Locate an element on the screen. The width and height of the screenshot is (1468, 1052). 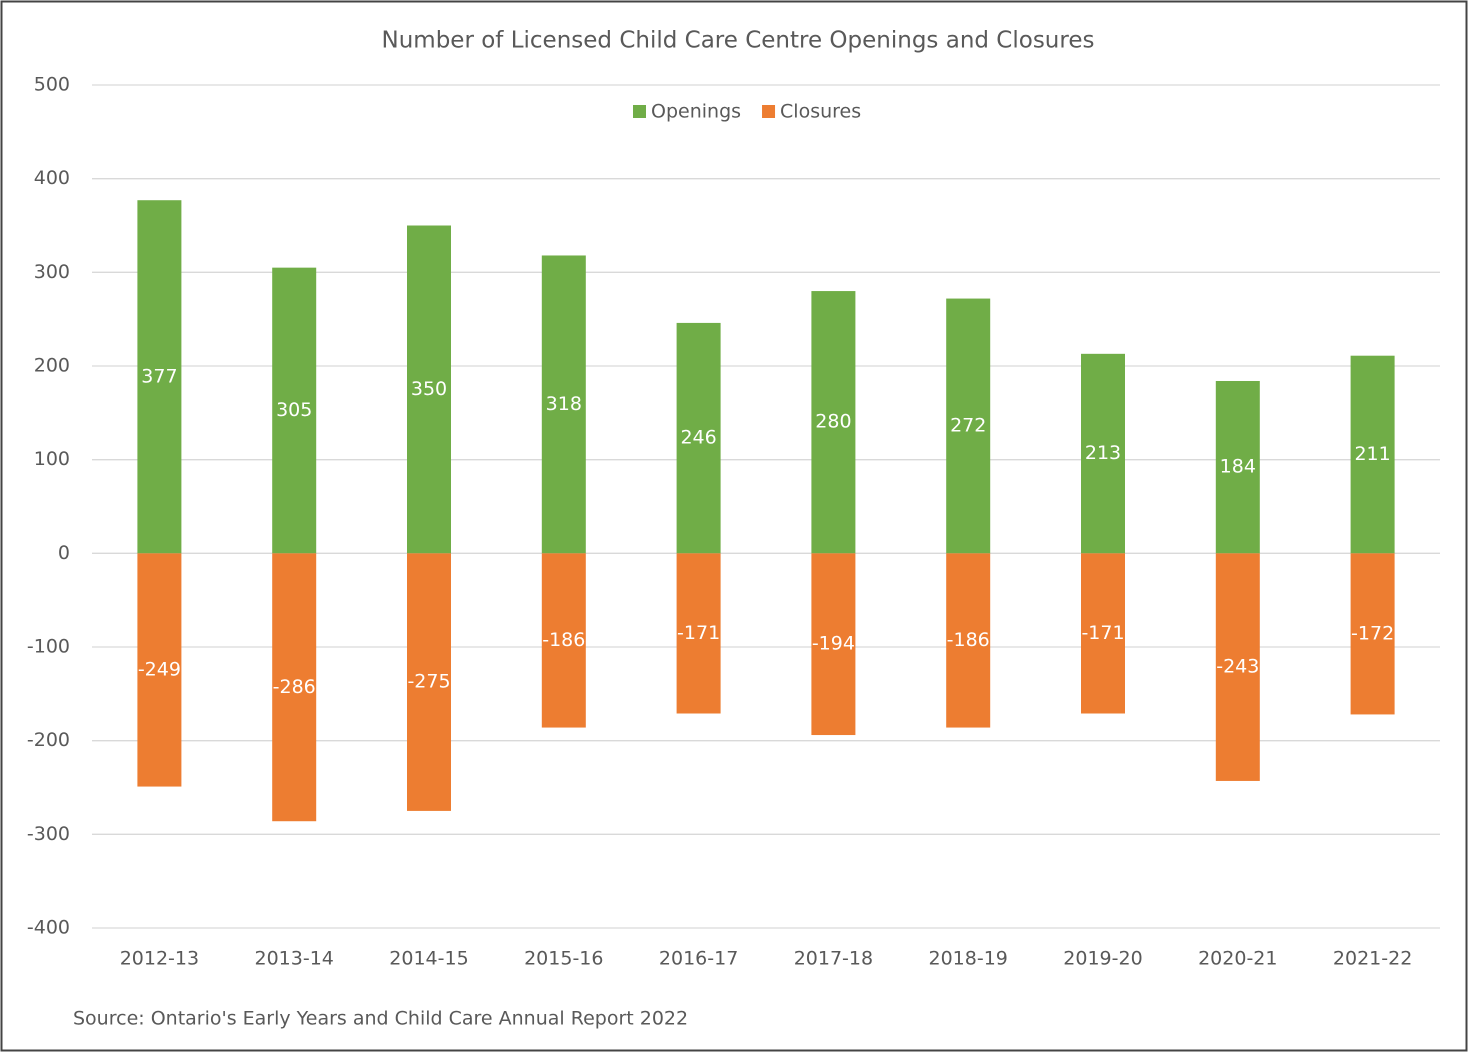
x-tick-label: 2021-22 is located at coordinates (1372, 959).